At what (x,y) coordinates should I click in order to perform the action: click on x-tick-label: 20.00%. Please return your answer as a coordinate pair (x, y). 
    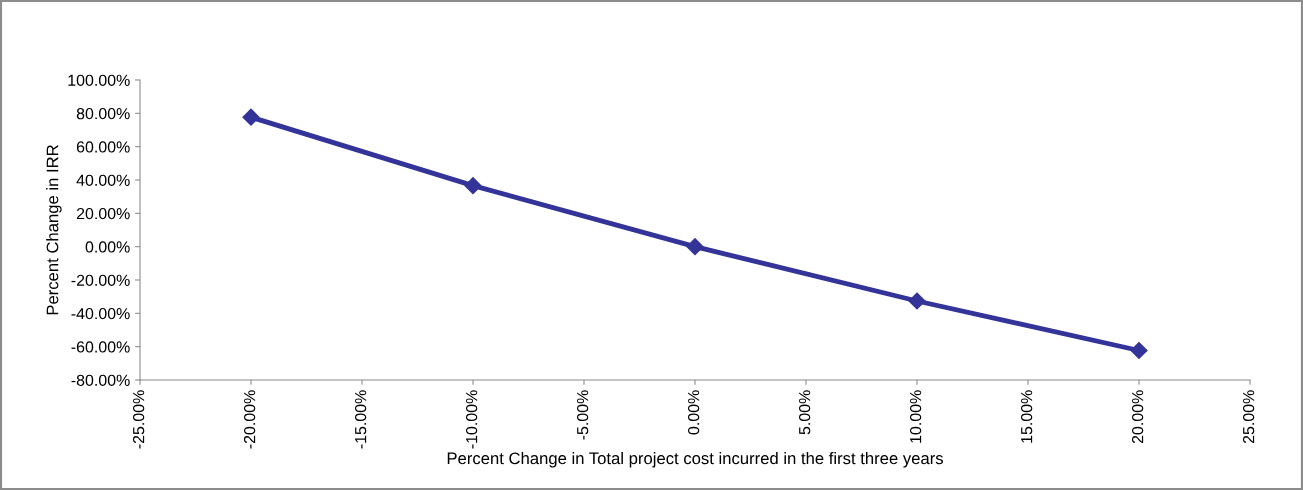
    Looking at the image, I should click on (1137, 417).